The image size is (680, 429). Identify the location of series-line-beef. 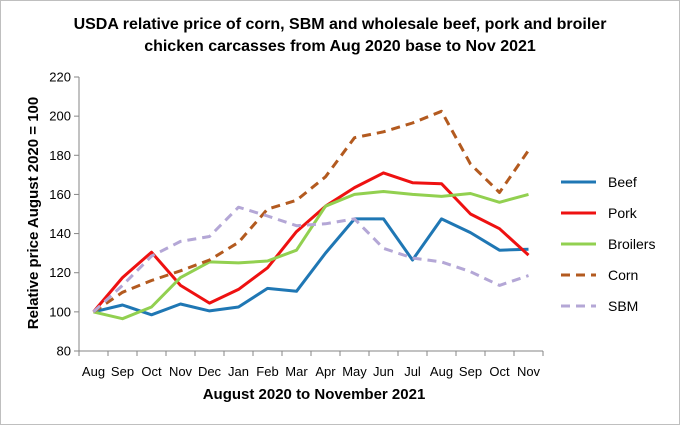
(311, 267).